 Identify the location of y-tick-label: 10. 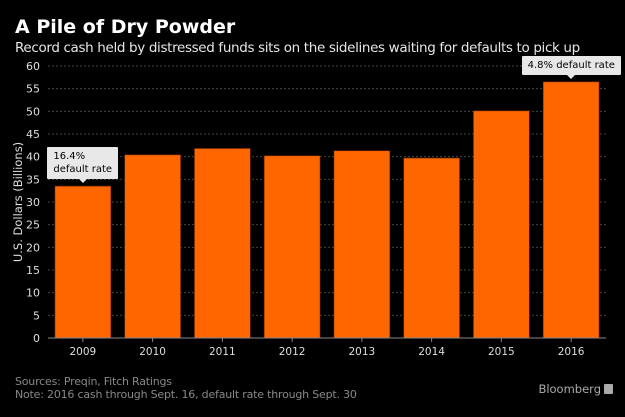
(33, 293).